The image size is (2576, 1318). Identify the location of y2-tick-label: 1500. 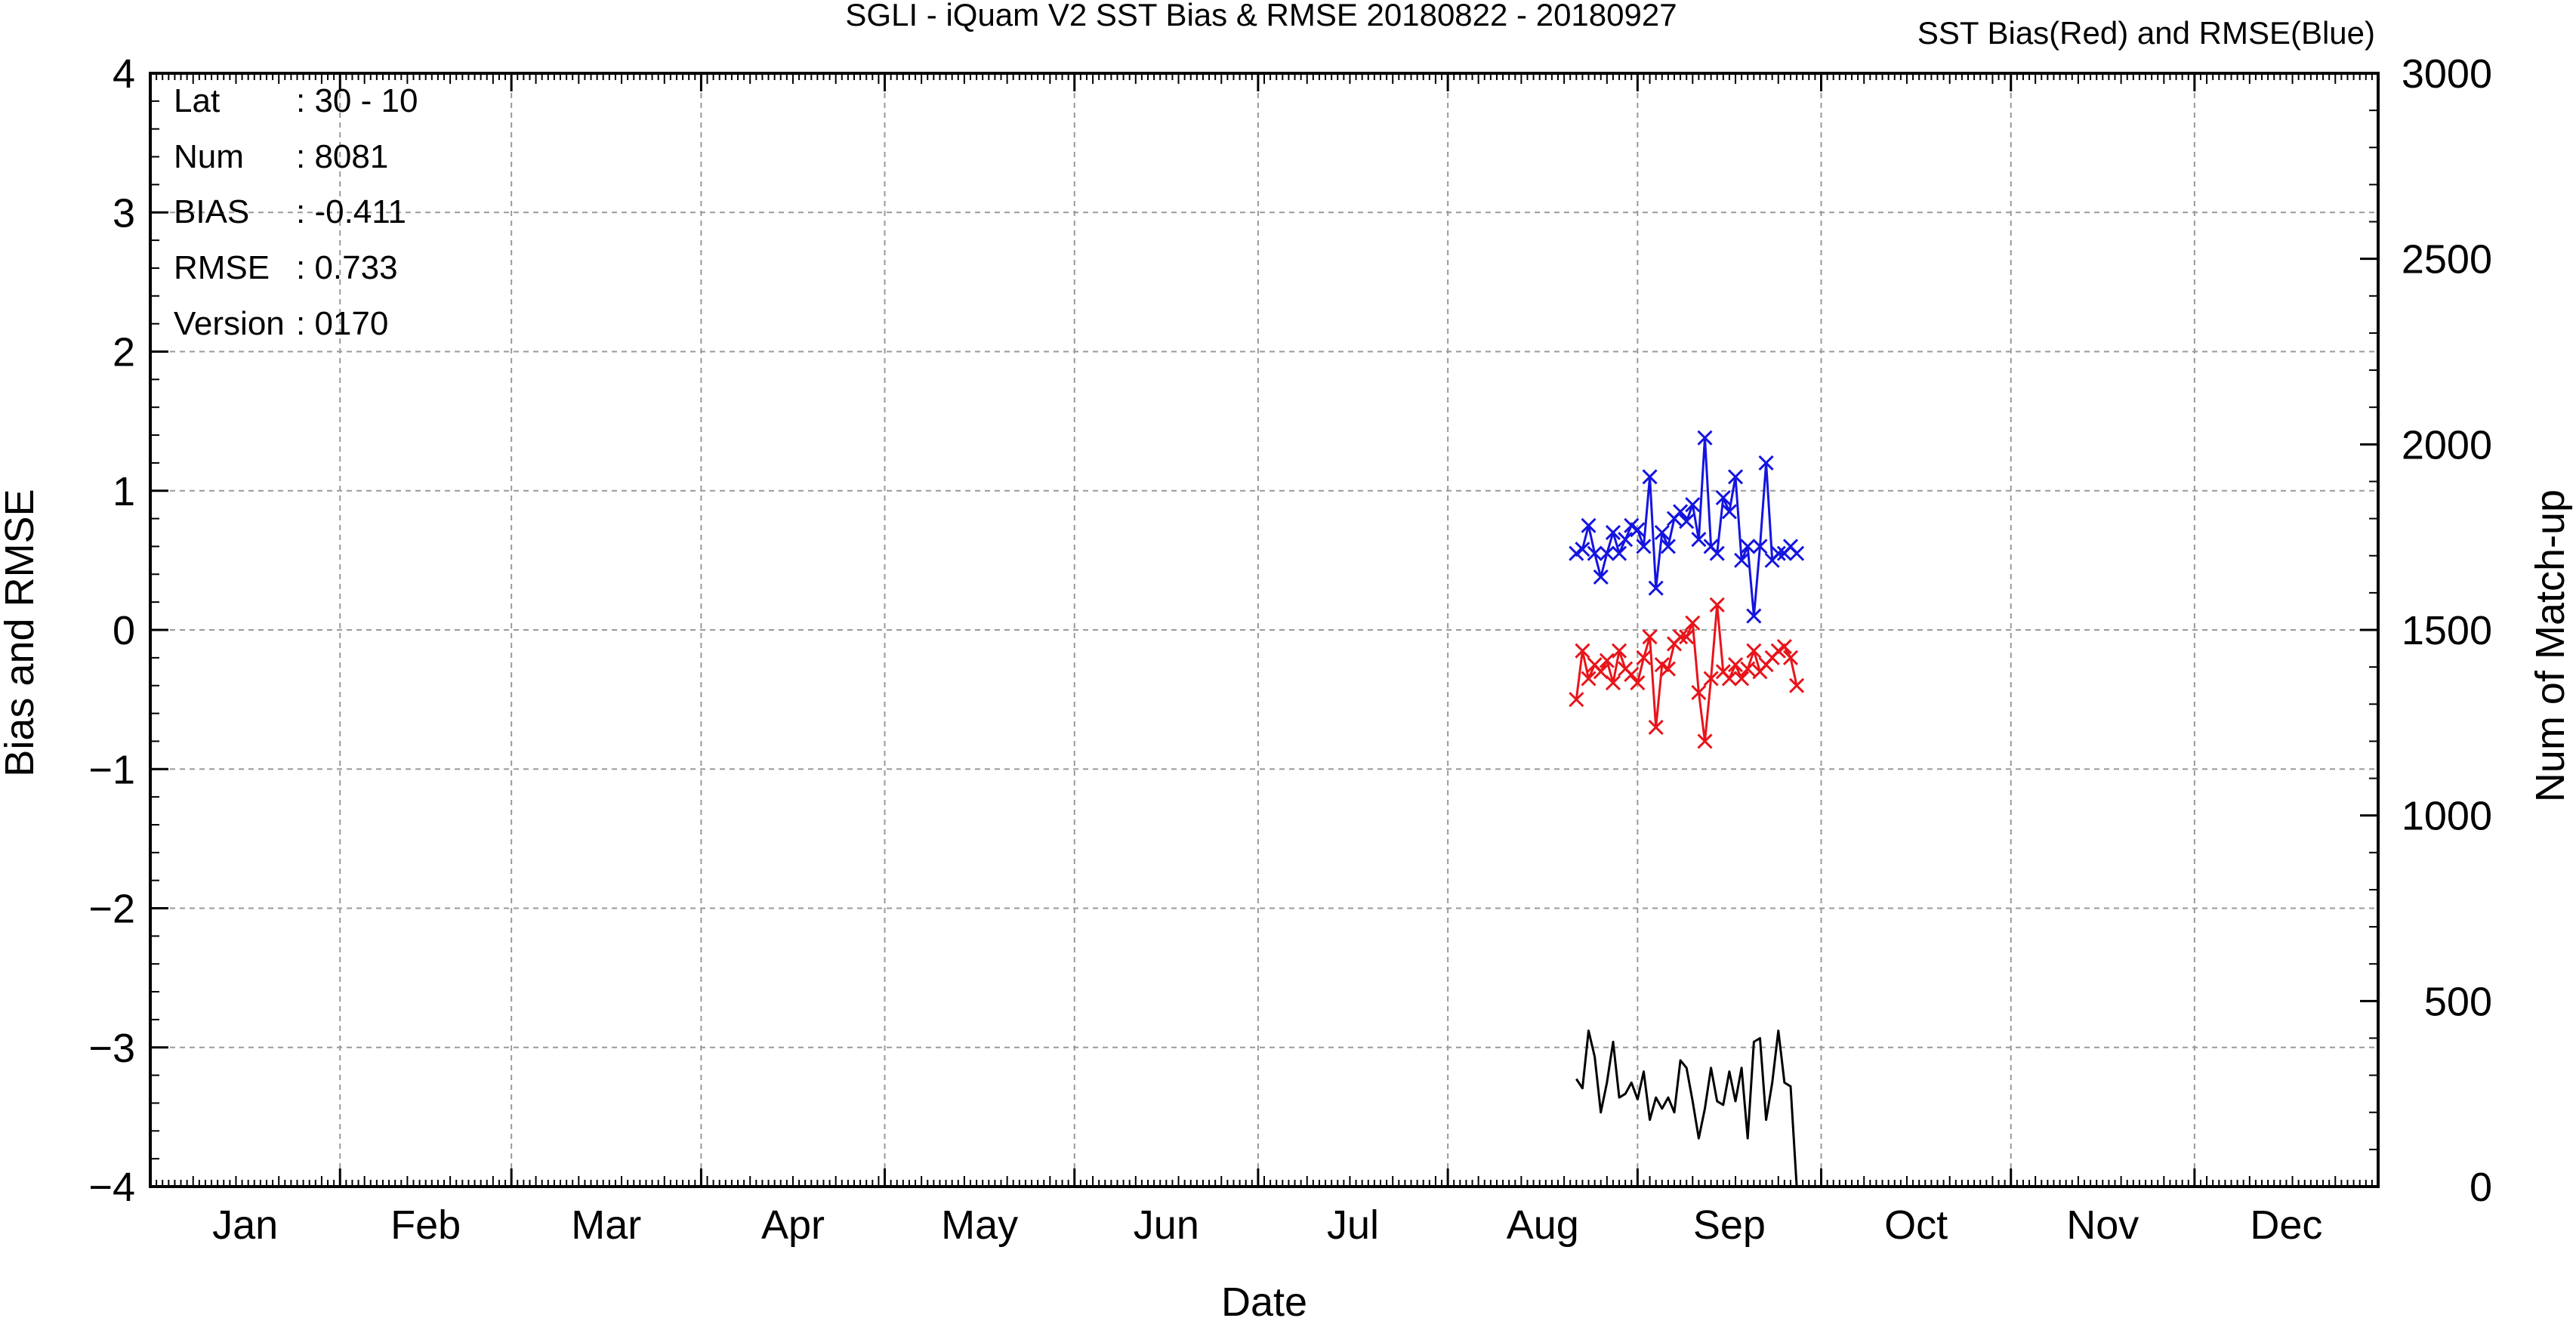
(2447, 630).